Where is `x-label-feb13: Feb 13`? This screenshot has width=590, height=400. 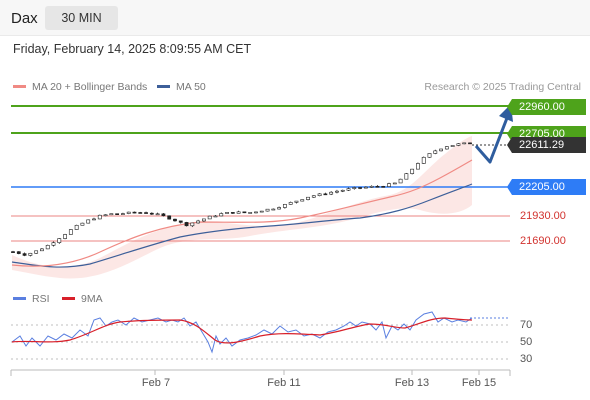 x-label-feb13: Feb 13 is located at coordinates (412, 383).